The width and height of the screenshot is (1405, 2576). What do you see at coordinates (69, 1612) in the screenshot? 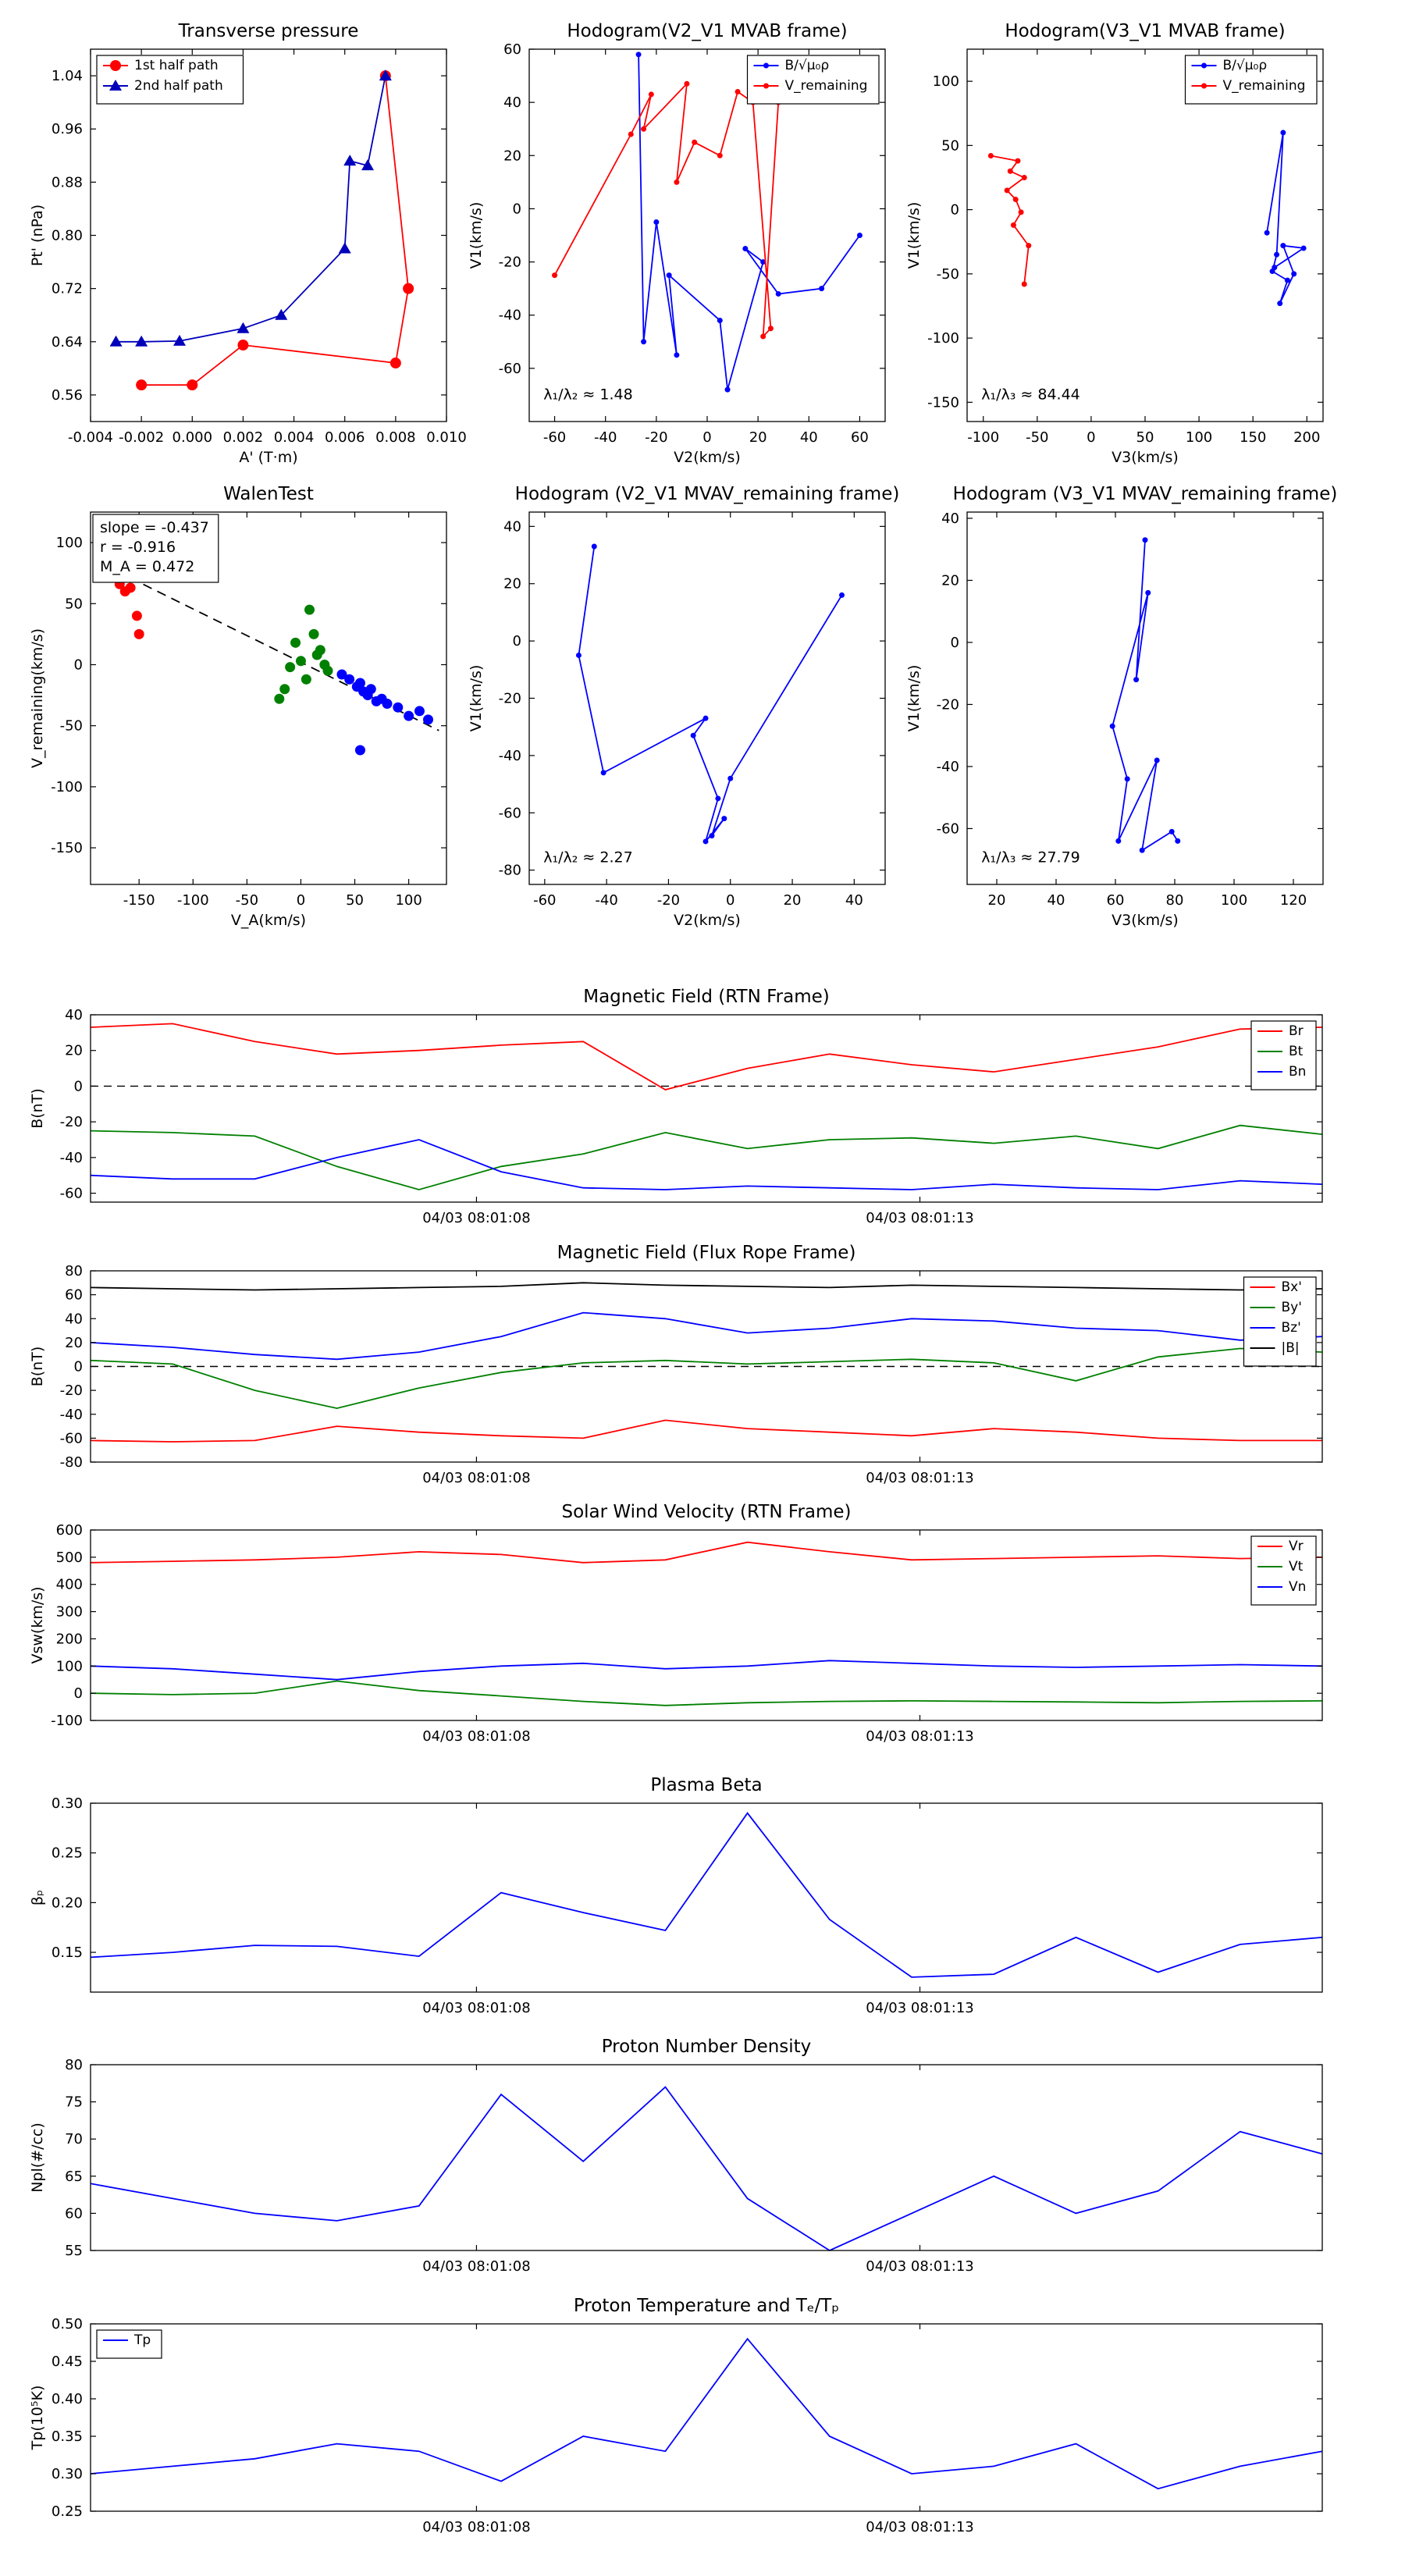
I see `y-tick-label: 300` at bounding box center [69, 1612].